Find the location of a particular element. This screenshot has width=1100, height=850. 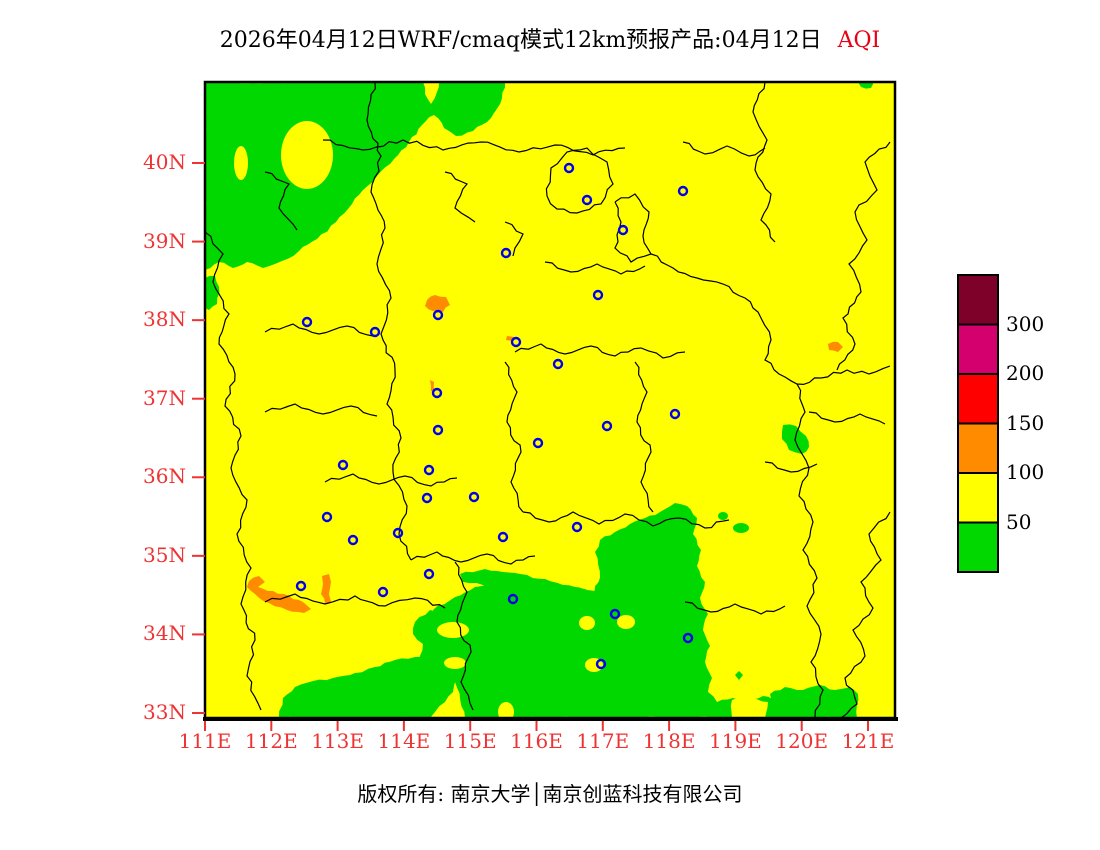

lon-tick-label: 115E is located at coordinates (470, 741).